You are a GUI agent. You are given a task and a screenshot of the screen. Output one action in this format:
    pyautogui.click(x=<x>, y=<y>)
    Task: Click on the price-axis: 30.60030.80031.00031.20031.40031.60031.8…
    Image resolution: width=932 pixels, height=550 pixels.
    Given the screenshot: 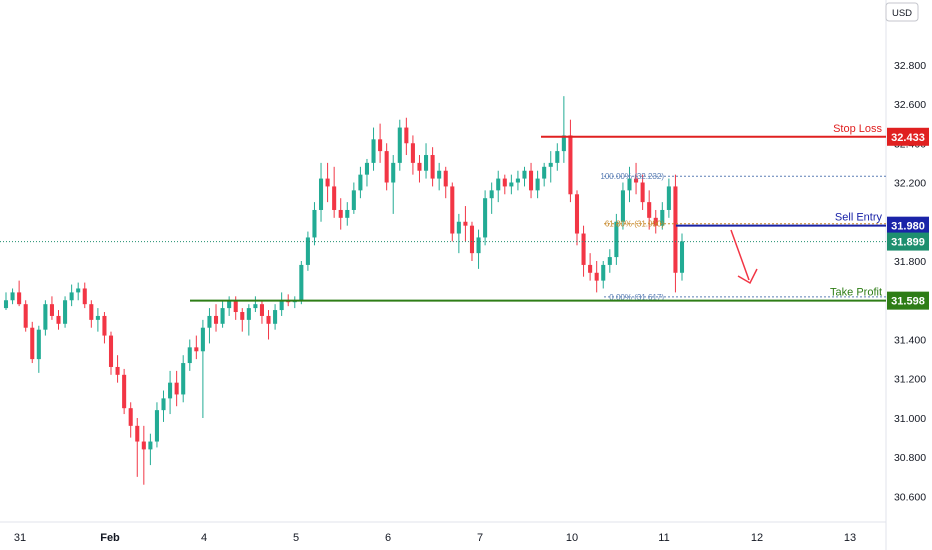 What is the action you would take?
    pyautogui.click(x=908, y=282)
    